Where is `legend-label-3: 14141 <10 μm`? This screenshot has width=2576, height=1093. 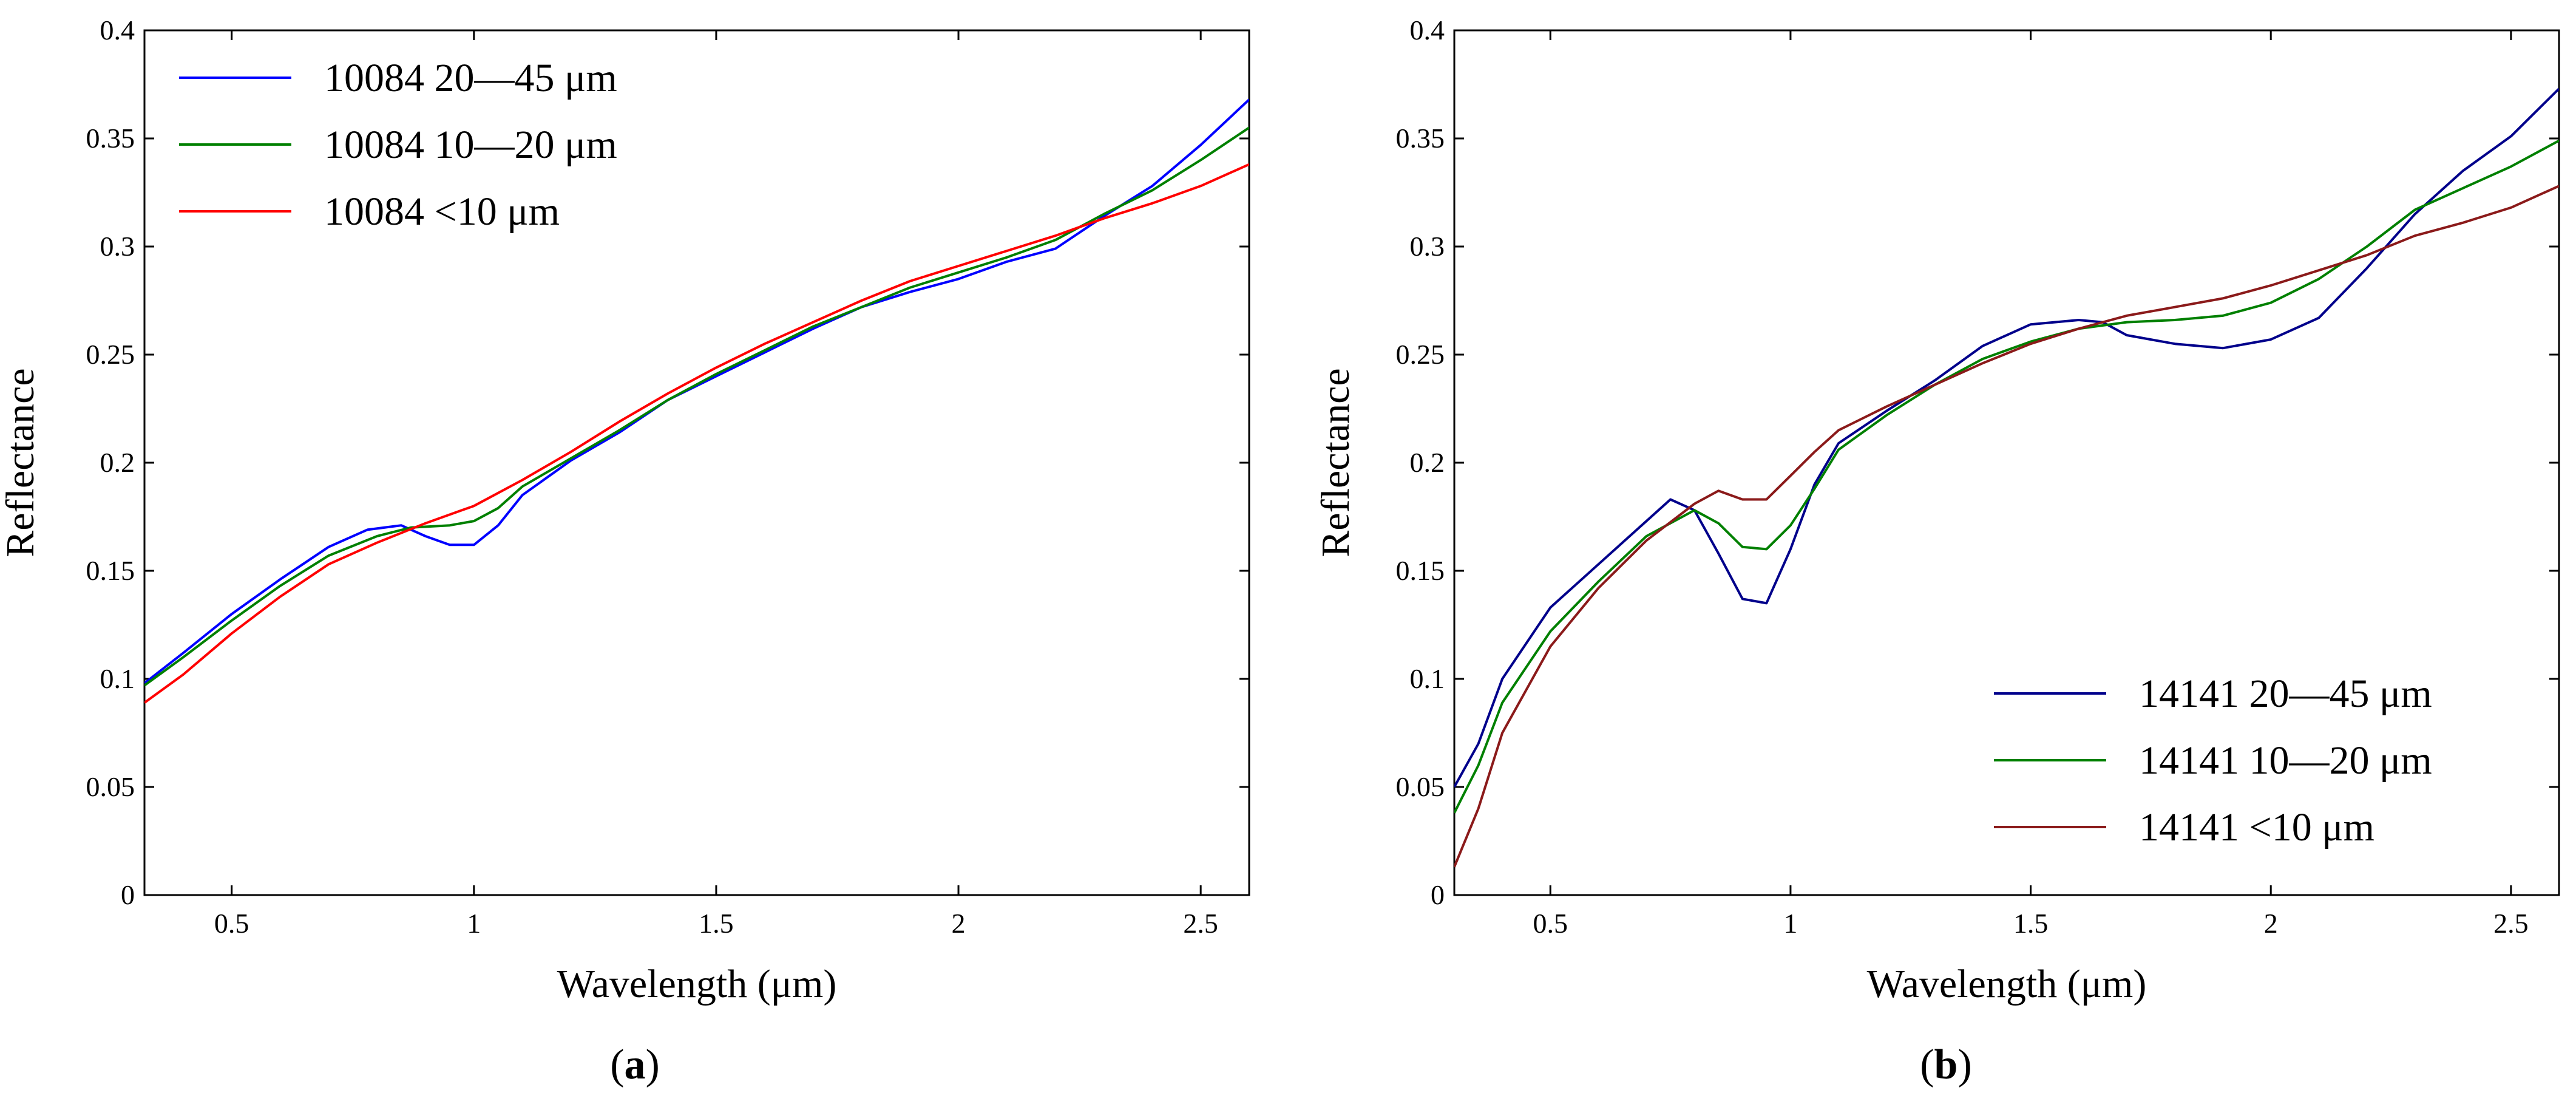 legend-label-3: 14141 <10 μm is located at coordinates (2256, 827).